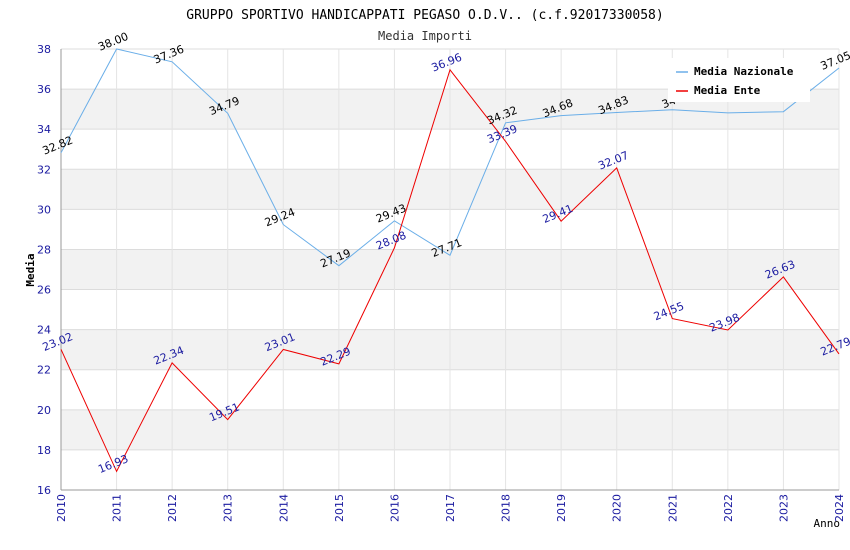 Image resolution: width=850 pixels, height=550 pixels. I want to click on legend-box, so click(739, 80).